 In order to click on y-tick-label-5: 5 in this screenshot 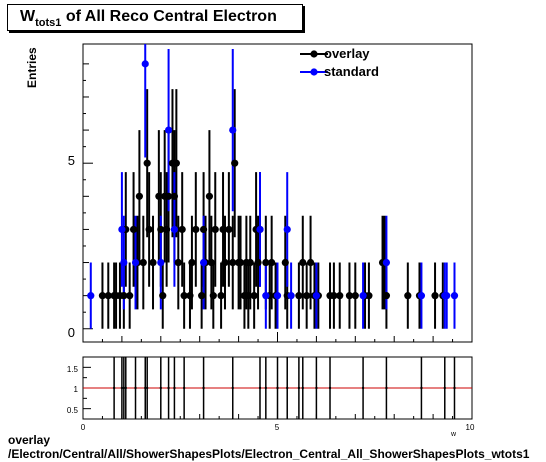, I will do `click(71, 160)`.